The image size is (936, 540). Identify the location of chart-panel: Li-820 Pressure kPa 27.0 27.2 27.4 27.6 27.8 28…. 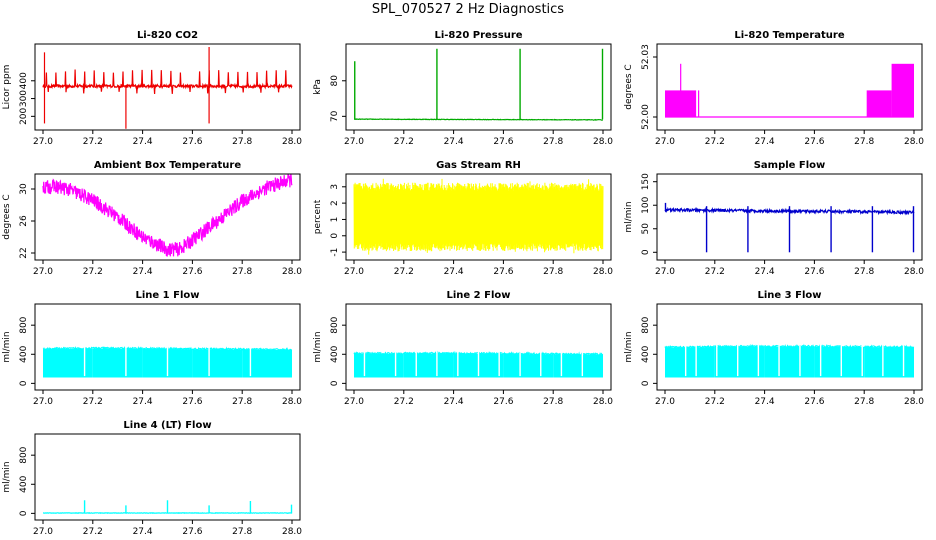
(463, 88).